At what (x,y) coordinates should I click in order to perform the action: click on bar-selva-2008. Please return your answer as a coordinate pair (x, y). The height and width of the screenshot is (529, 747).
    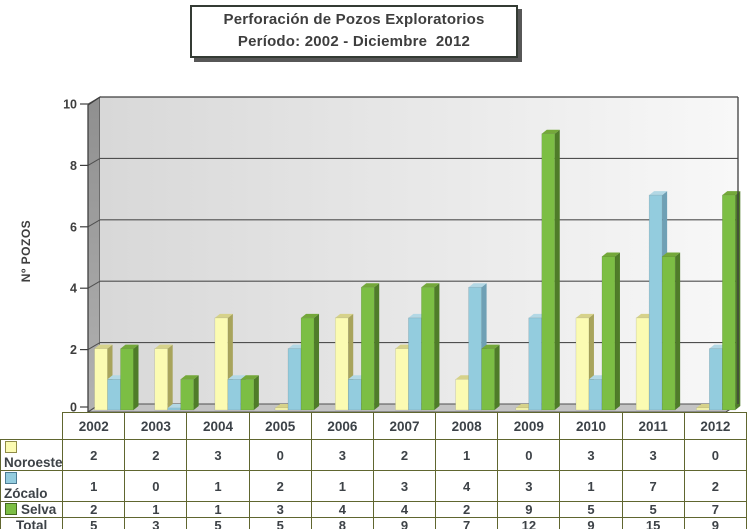
    Looking at the image, I should click on (488, 379).